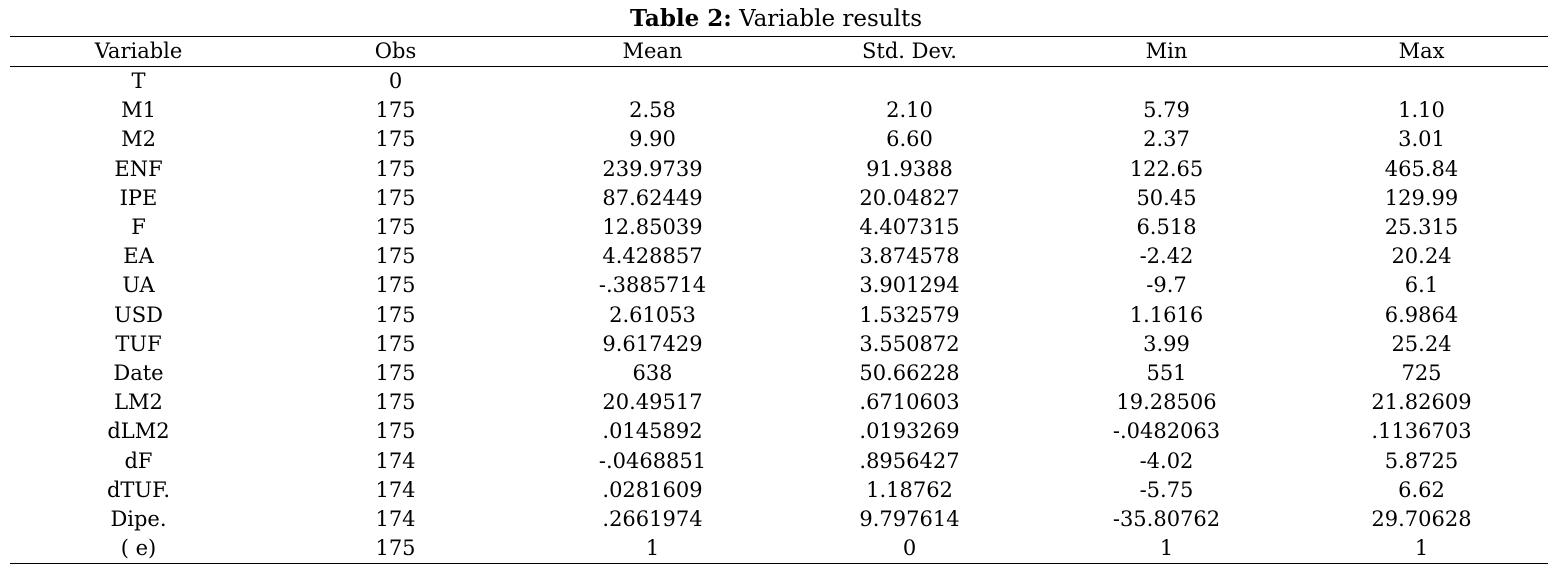 Image resolution: width=1552 pixels, height=573 pixels. I want to click on cell-std-dev: 9.797614, so click(909, 519).